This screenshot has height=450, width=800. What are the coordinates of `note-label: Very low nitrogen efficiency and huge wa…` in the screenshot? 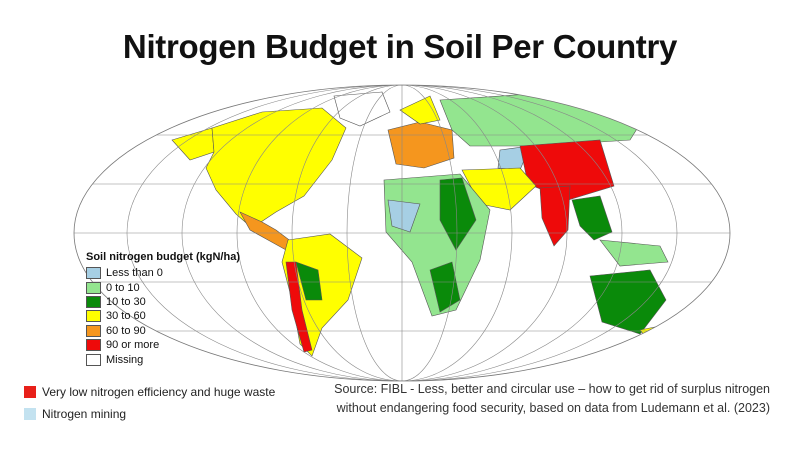 It's located at (159, 392).